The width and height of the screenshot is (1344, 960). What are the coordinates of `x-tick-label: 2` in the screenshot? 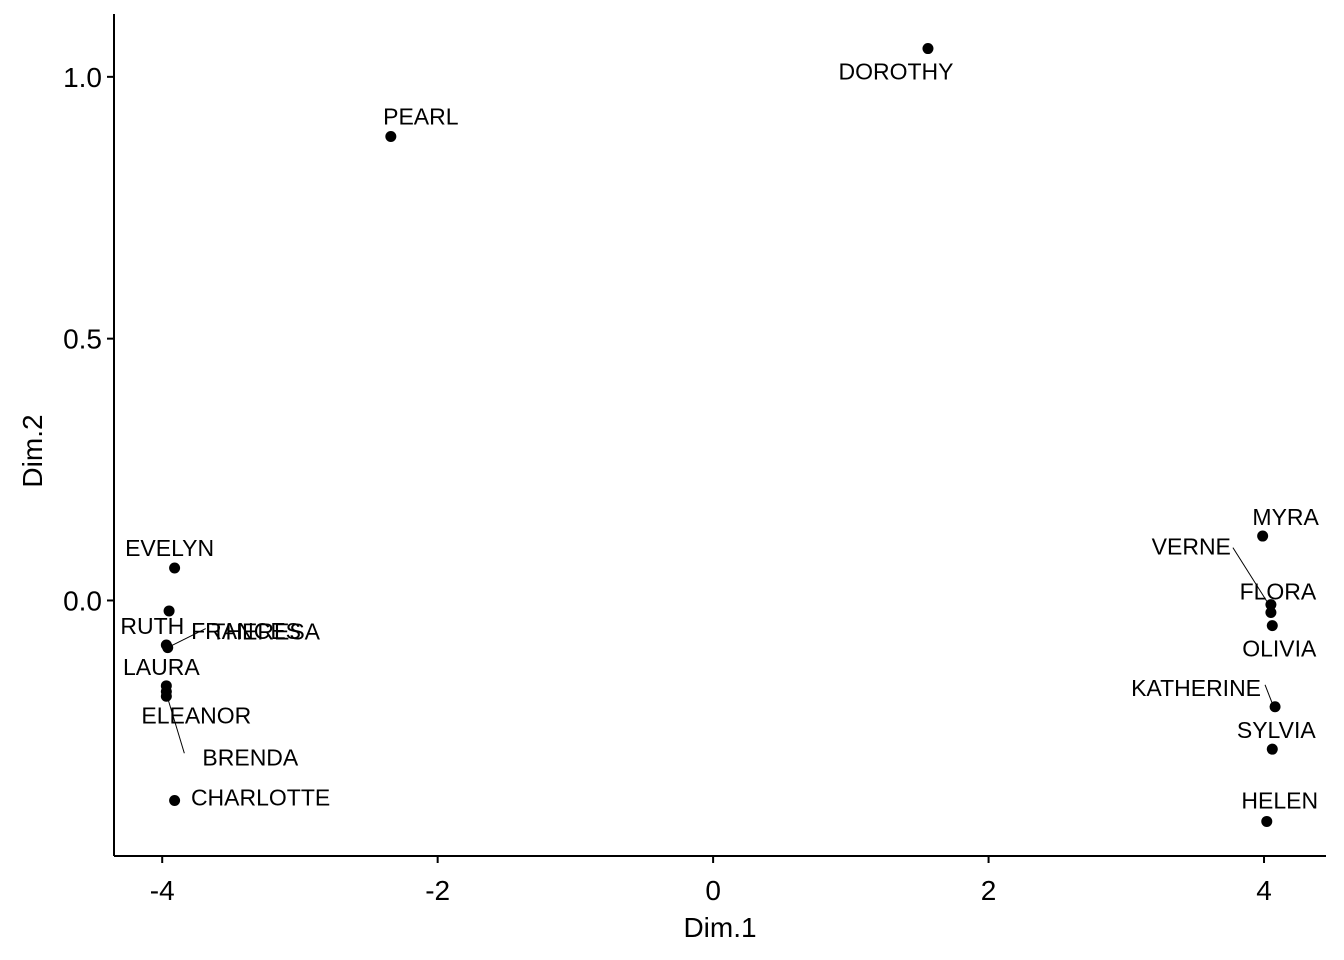 It's located at (989, 890).